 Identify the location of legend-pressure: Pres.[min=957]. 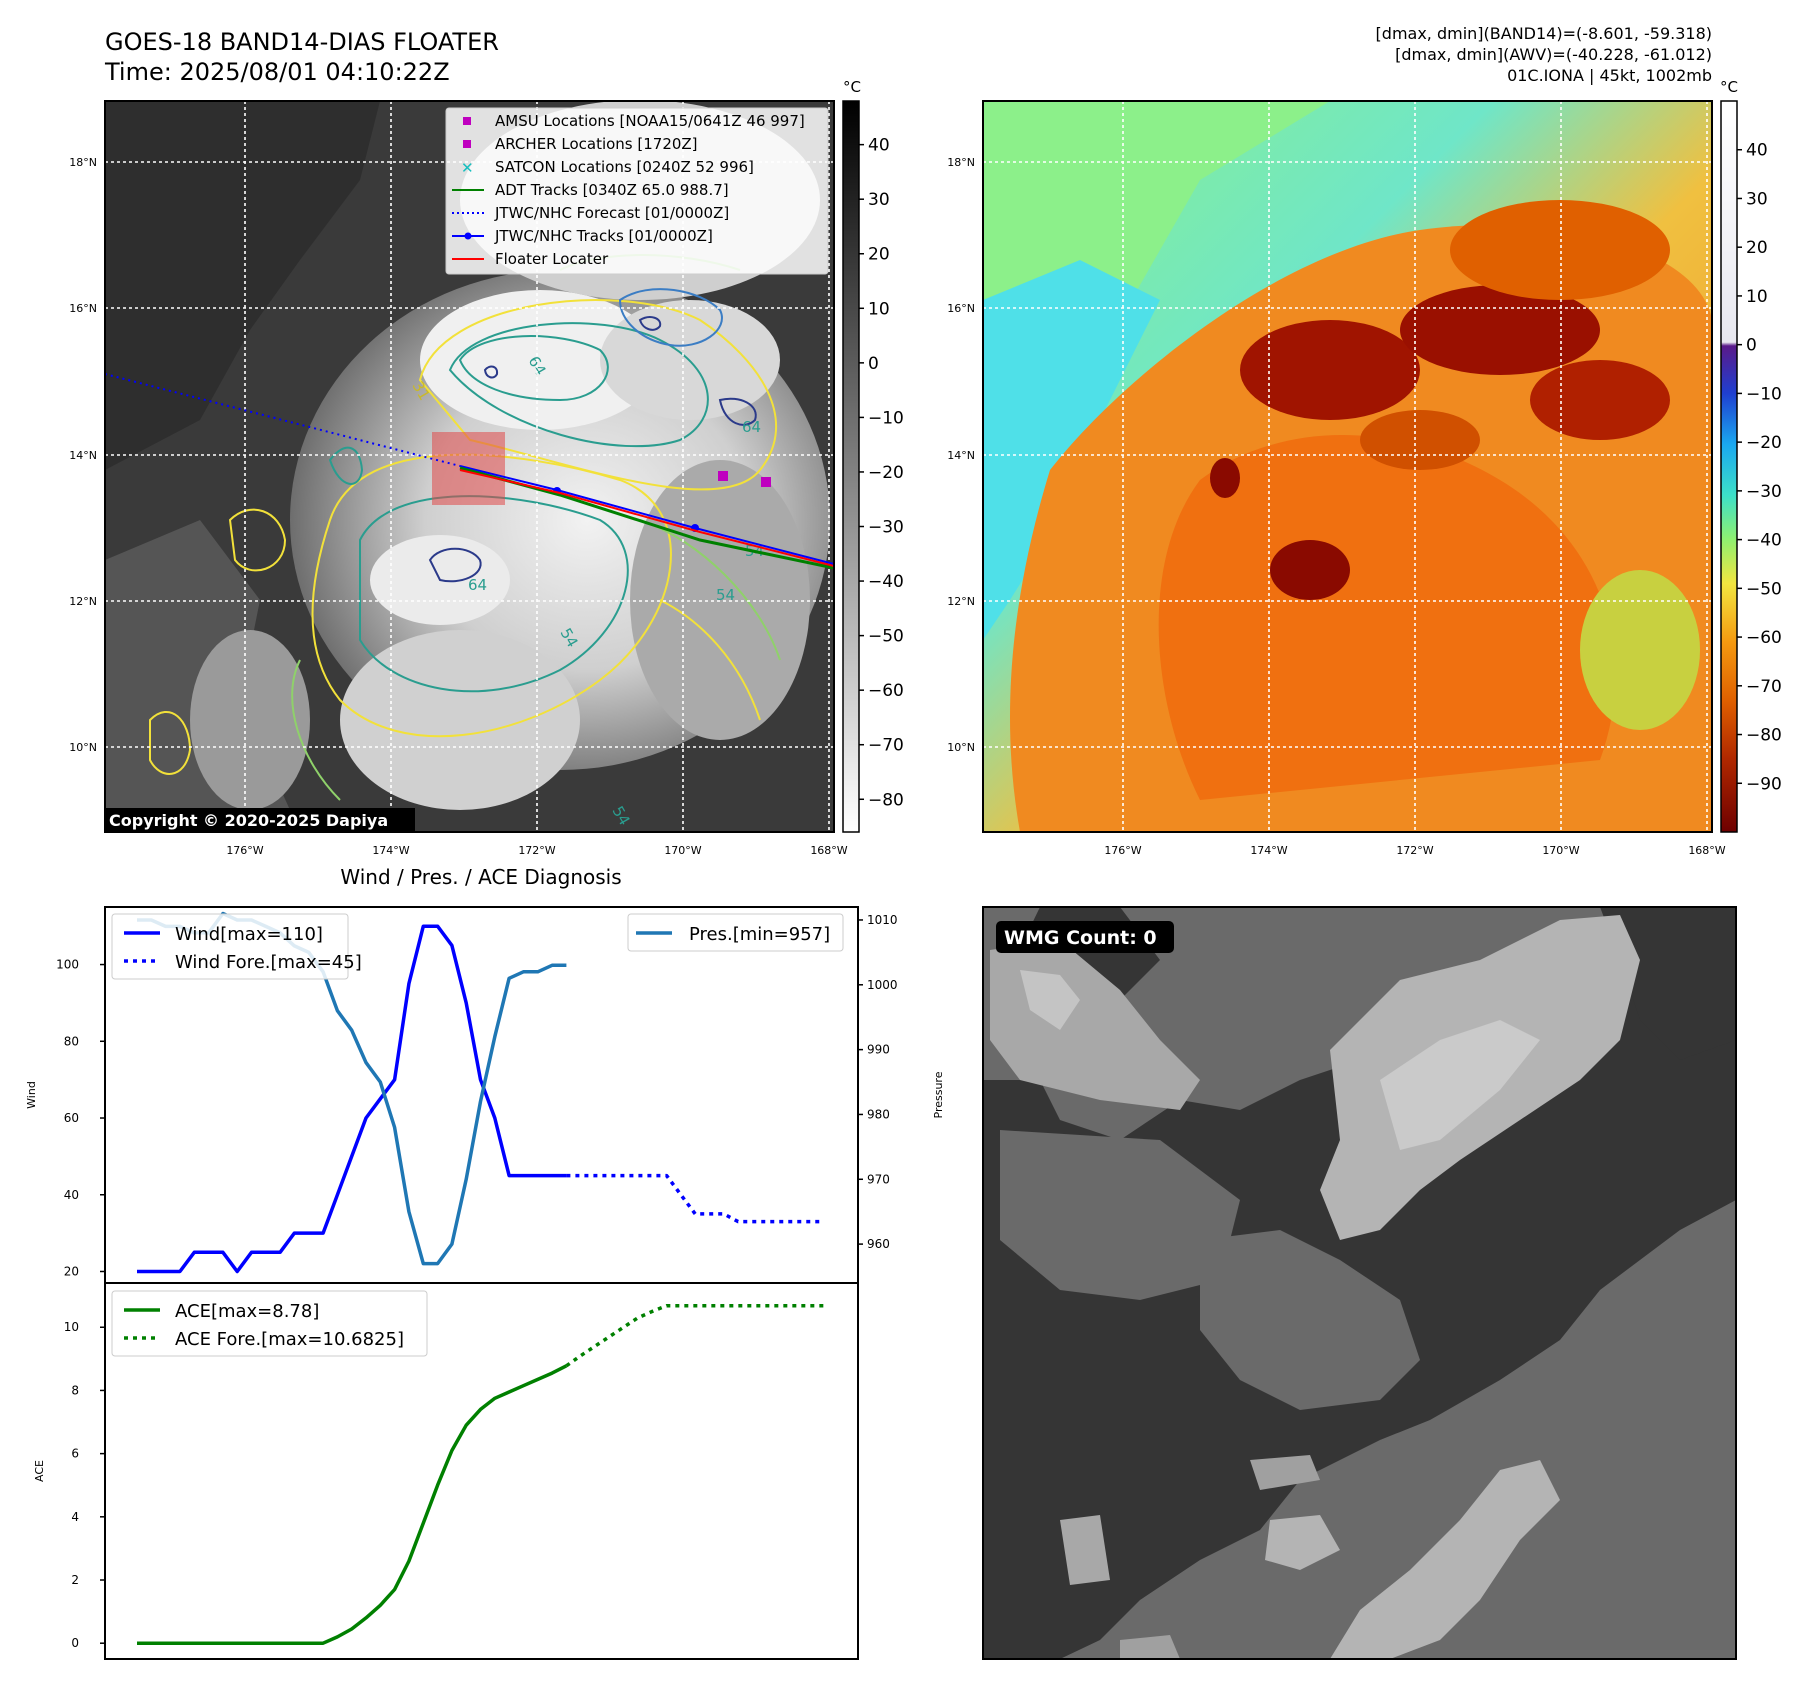
(759, 934).